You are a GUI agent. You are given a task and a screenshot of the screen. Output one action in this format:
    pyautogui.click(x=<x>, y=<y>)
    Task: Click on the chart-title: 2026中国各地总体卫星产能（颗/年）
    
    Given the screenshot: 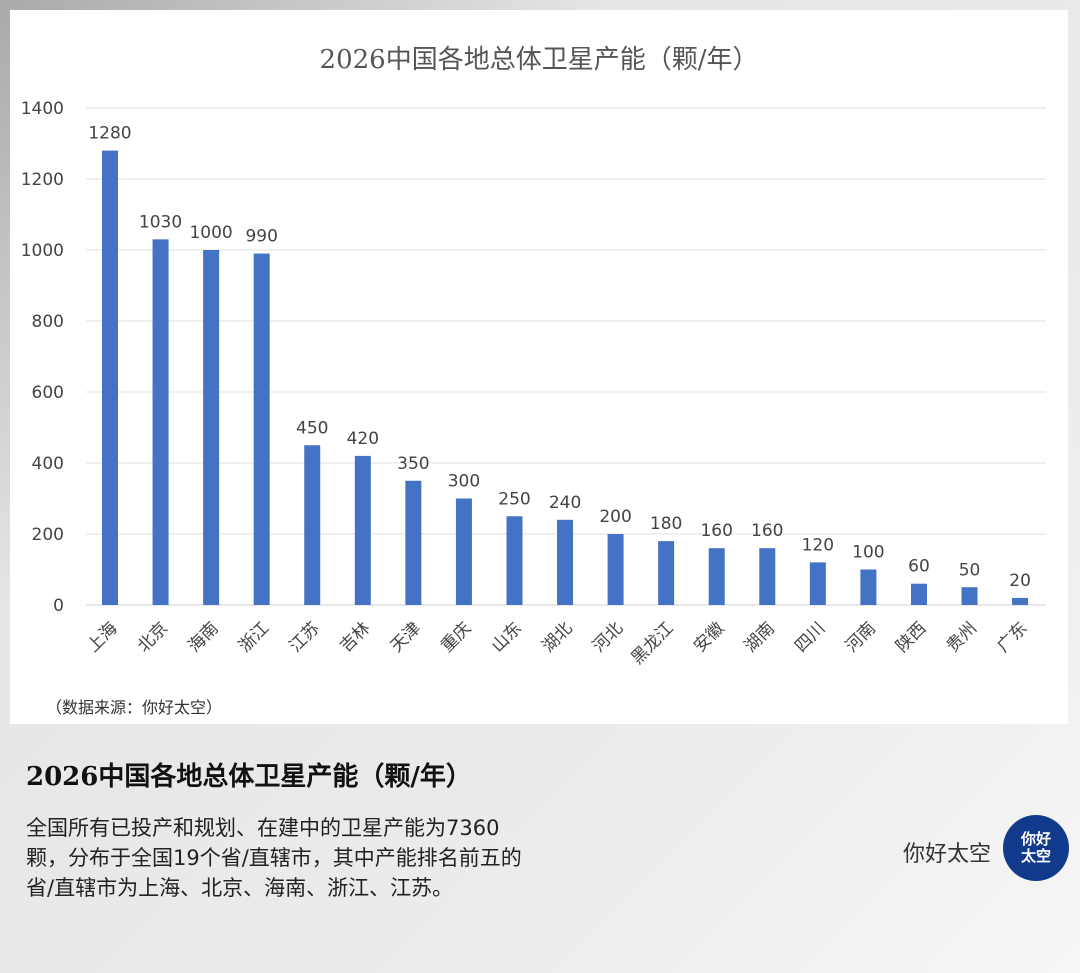 What is the action you would take?
    pyautogui.click(x=539, y=60)
    